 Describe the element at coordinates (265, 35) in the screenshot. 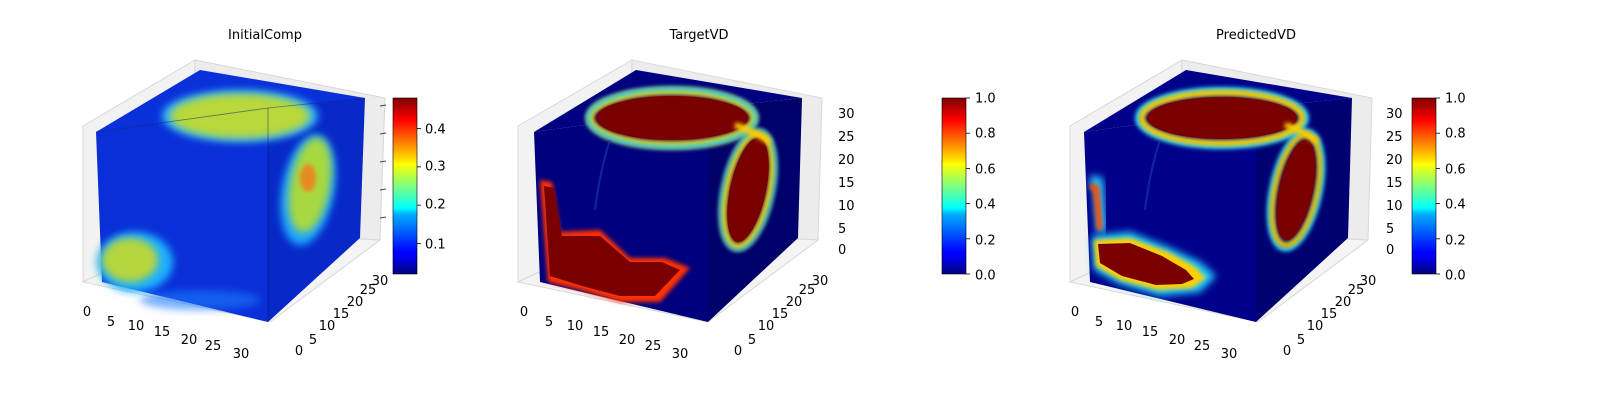

I see `chart-title: InitialComp` at that location.